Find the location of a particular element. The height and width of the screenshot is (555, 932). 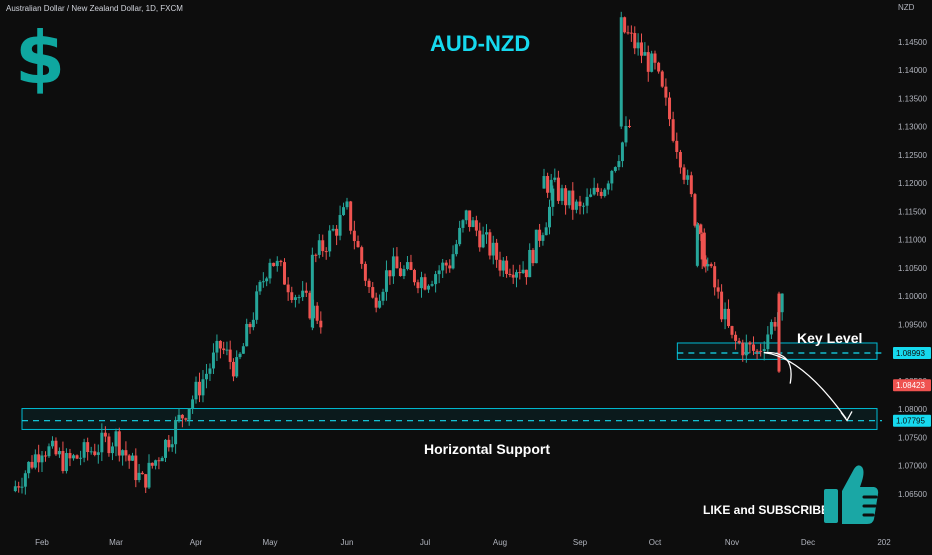

zone-box is located at coordinates (777, 351).